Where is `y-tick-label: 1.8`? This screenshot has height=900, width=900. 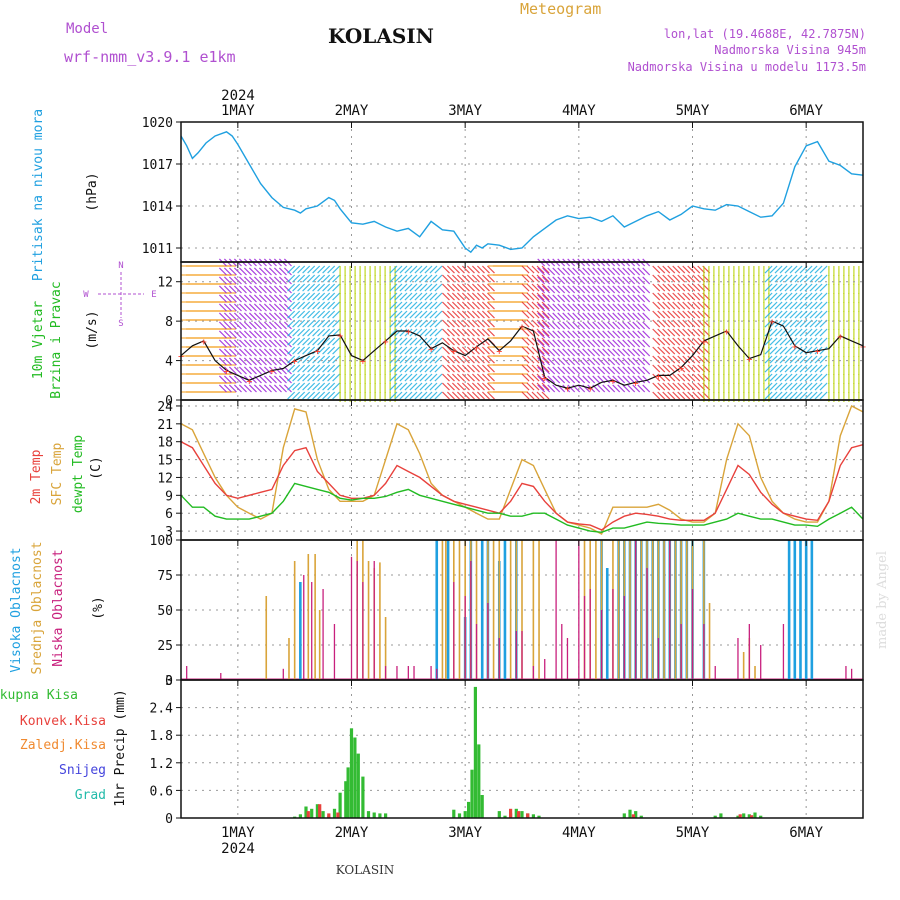
y-tick-label: 1.8 is located at coordinates (161, 736).